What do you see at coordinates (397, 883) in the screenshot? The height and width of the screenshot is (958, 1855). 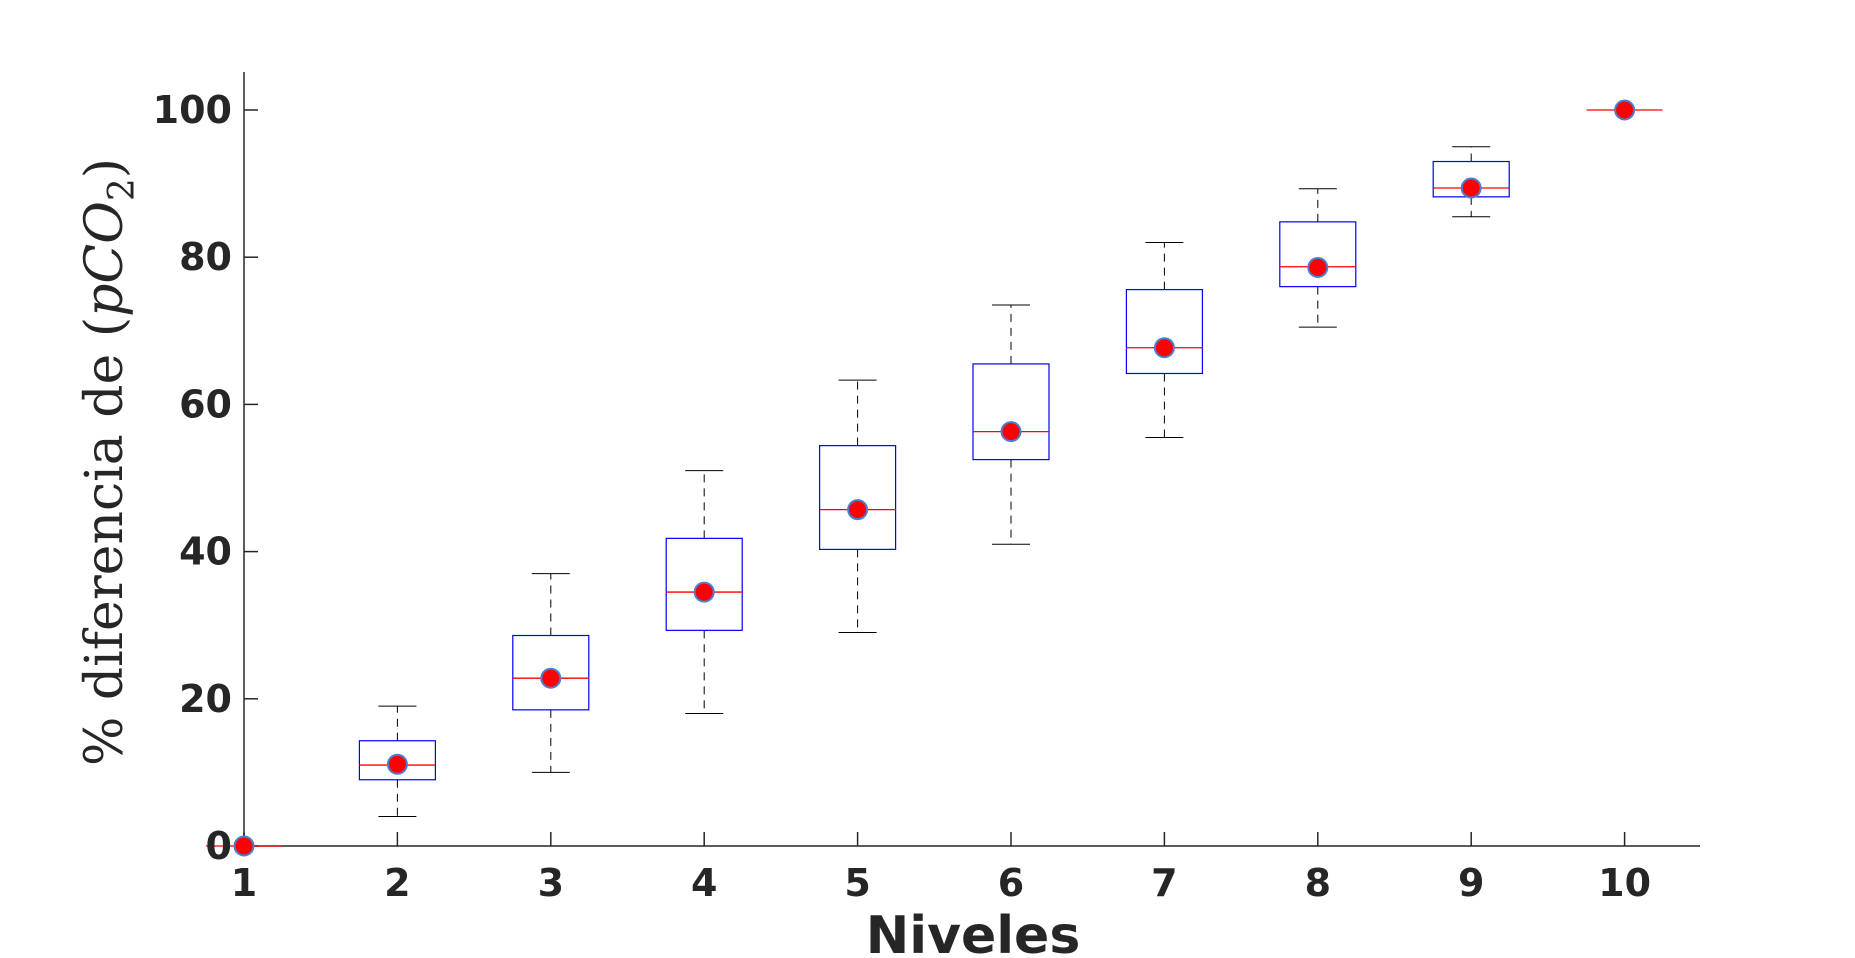 I see `x-tick-label: 2` at bounding box center [397, 883].